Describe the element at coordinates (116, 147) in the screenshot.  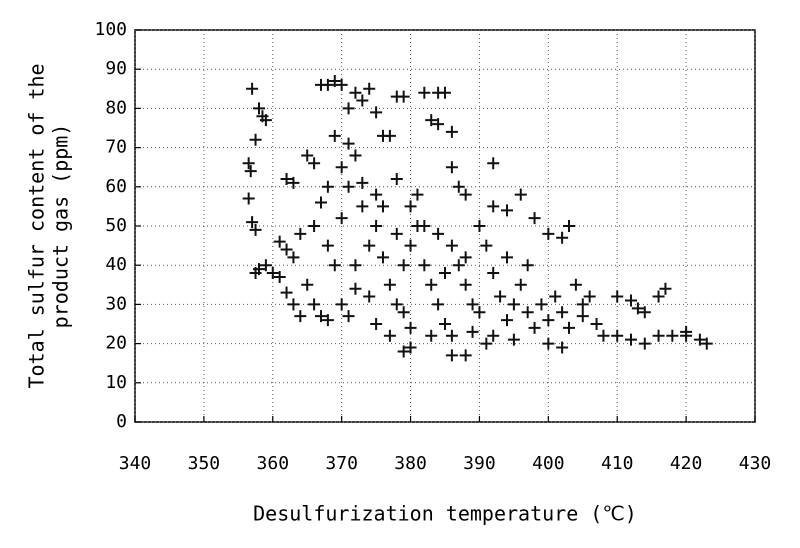
I see `y-tick-label: 70` at that location.